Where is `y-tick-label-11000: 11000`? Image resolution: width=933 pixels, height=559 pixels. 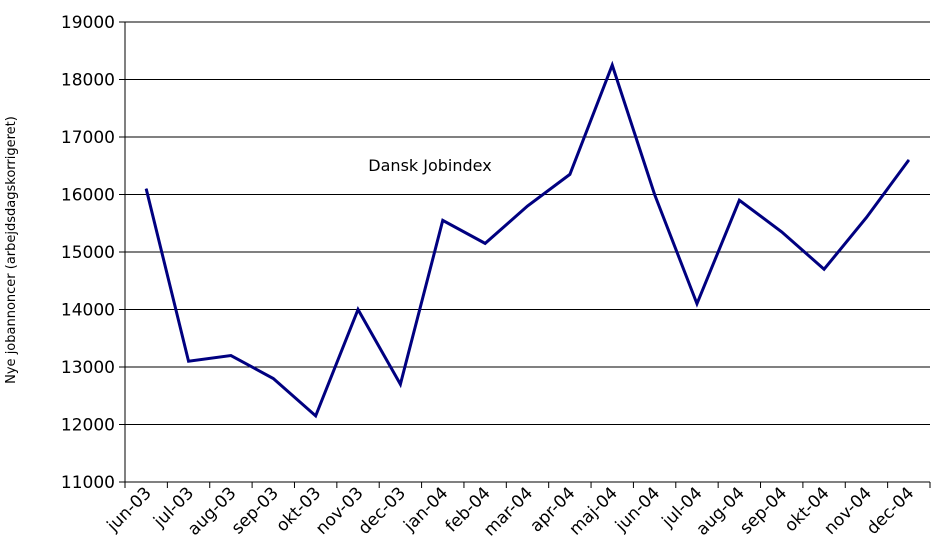
y-tick-label-11000: 11000 is located at coordinates (88, 483).